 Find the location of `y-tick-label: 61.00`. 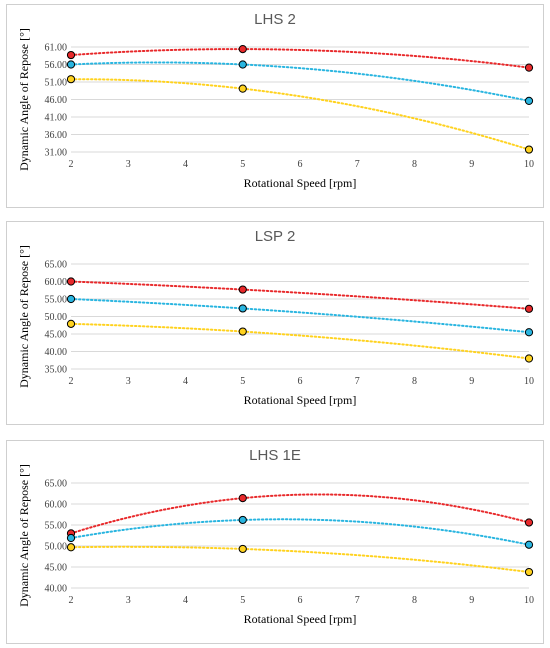

y-tick-label: 61.00 is located at coordinates (56, 48).